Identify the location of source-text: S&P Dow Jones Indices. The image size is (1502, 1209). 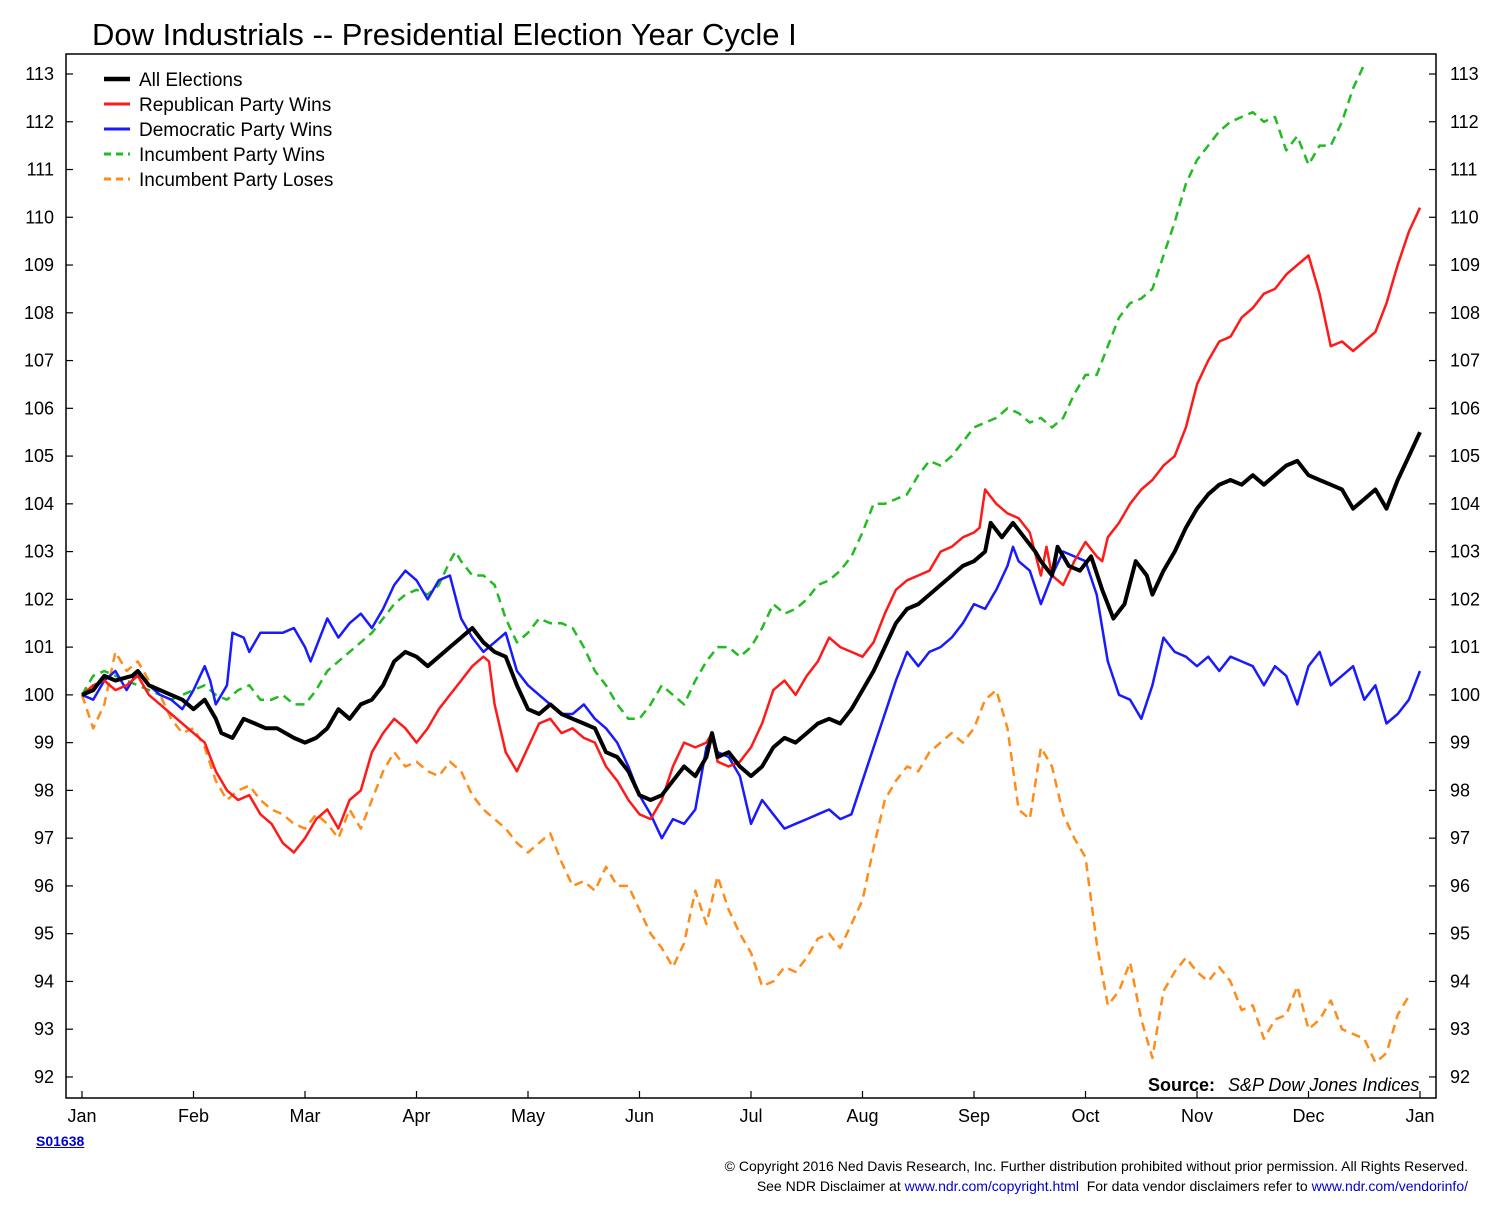
(1323, 1085).